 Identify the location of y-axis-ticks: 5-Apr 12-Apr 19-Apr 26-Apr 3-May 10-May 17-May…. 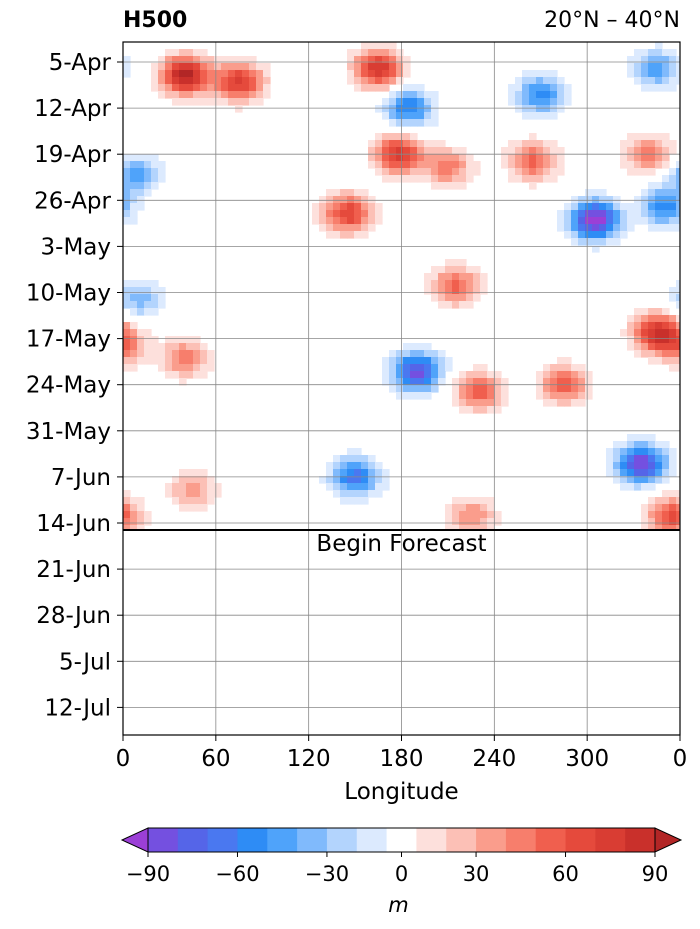
(74, 385).